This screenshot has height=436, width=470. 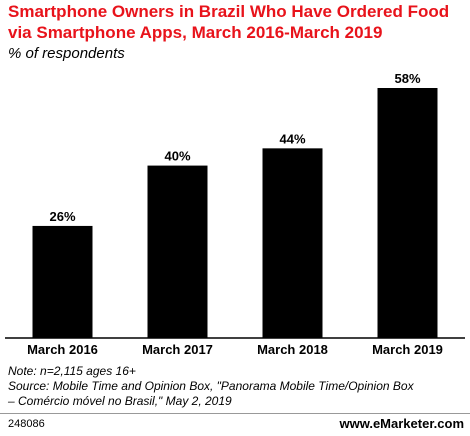 What do you see at coordinates (177, 156) in the screenshot?
I see `data-label: 40%` at bounding box center [177, 156].